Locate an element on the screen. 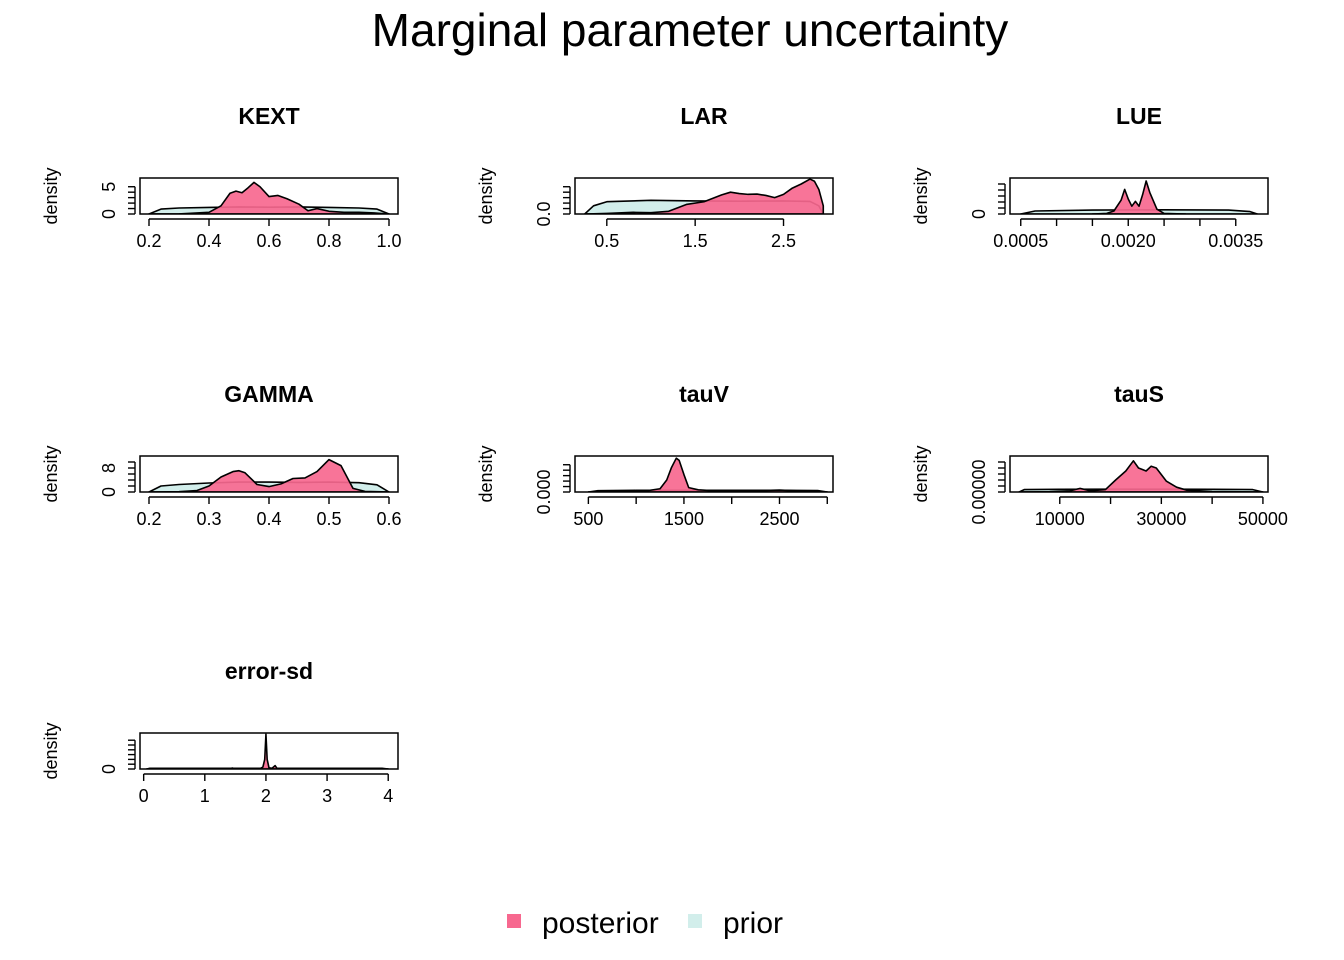 The width and height of the screenshot is (1344, 960). panel-title: GAMMA is located at coordinates (268, 394).